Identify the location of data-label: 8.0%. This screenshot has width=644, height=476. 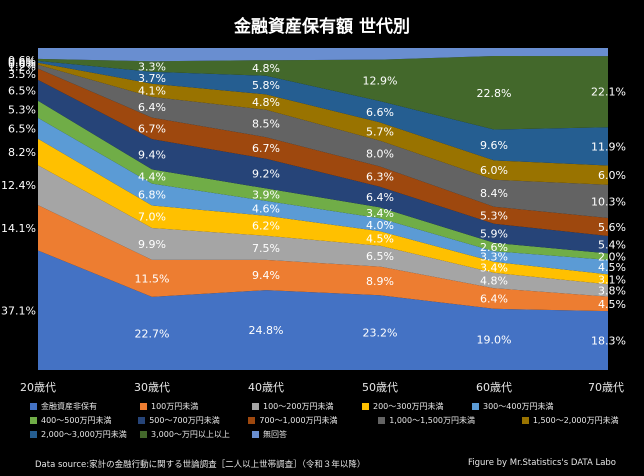
(380, 154).